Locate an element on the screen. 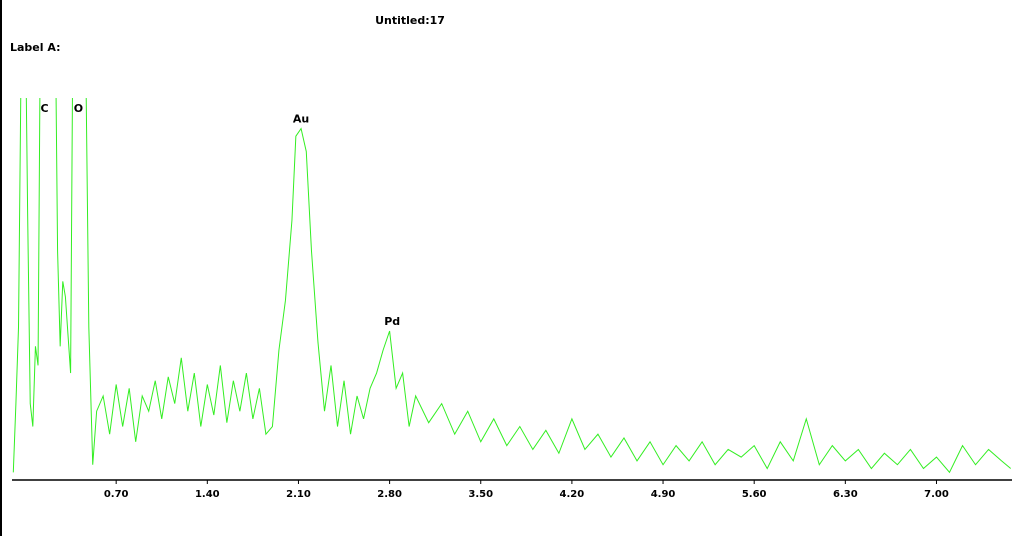  x-tick-label: 1.40 is located at coordinates (207, 494).